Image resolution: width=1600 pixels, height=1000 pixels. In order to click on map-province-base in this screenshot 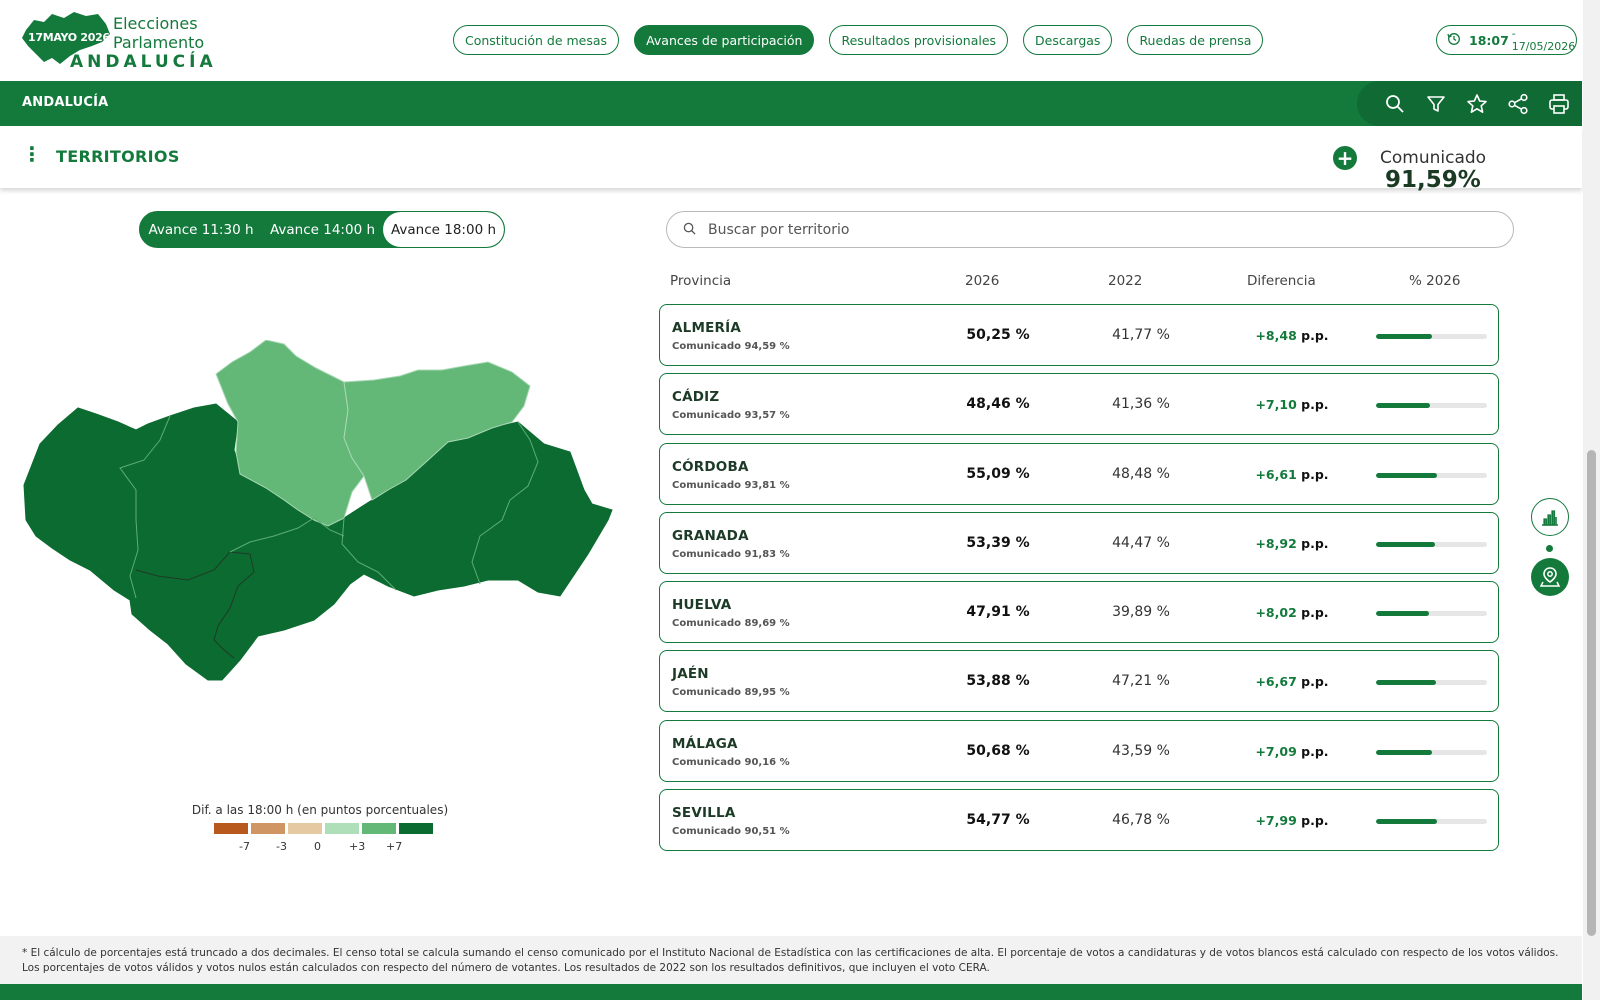, I will do `click(318, 542)`.